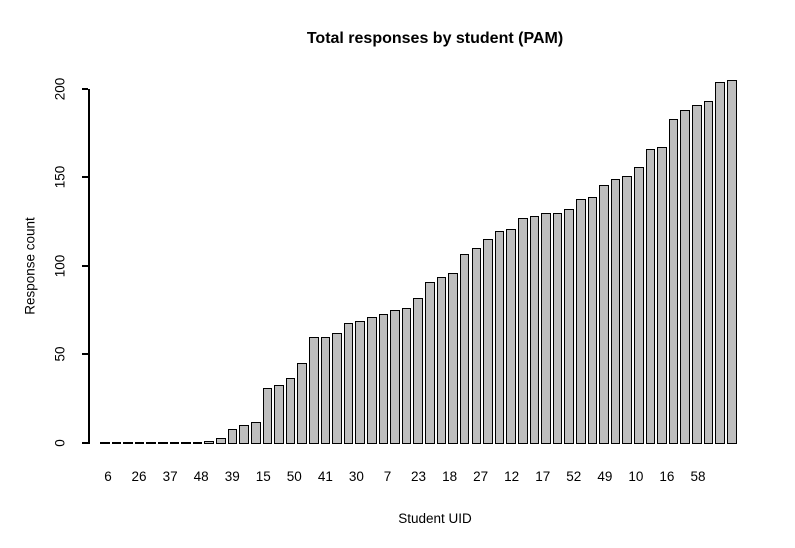  I want to click on y-tick-label: 100, so click(60, 266).